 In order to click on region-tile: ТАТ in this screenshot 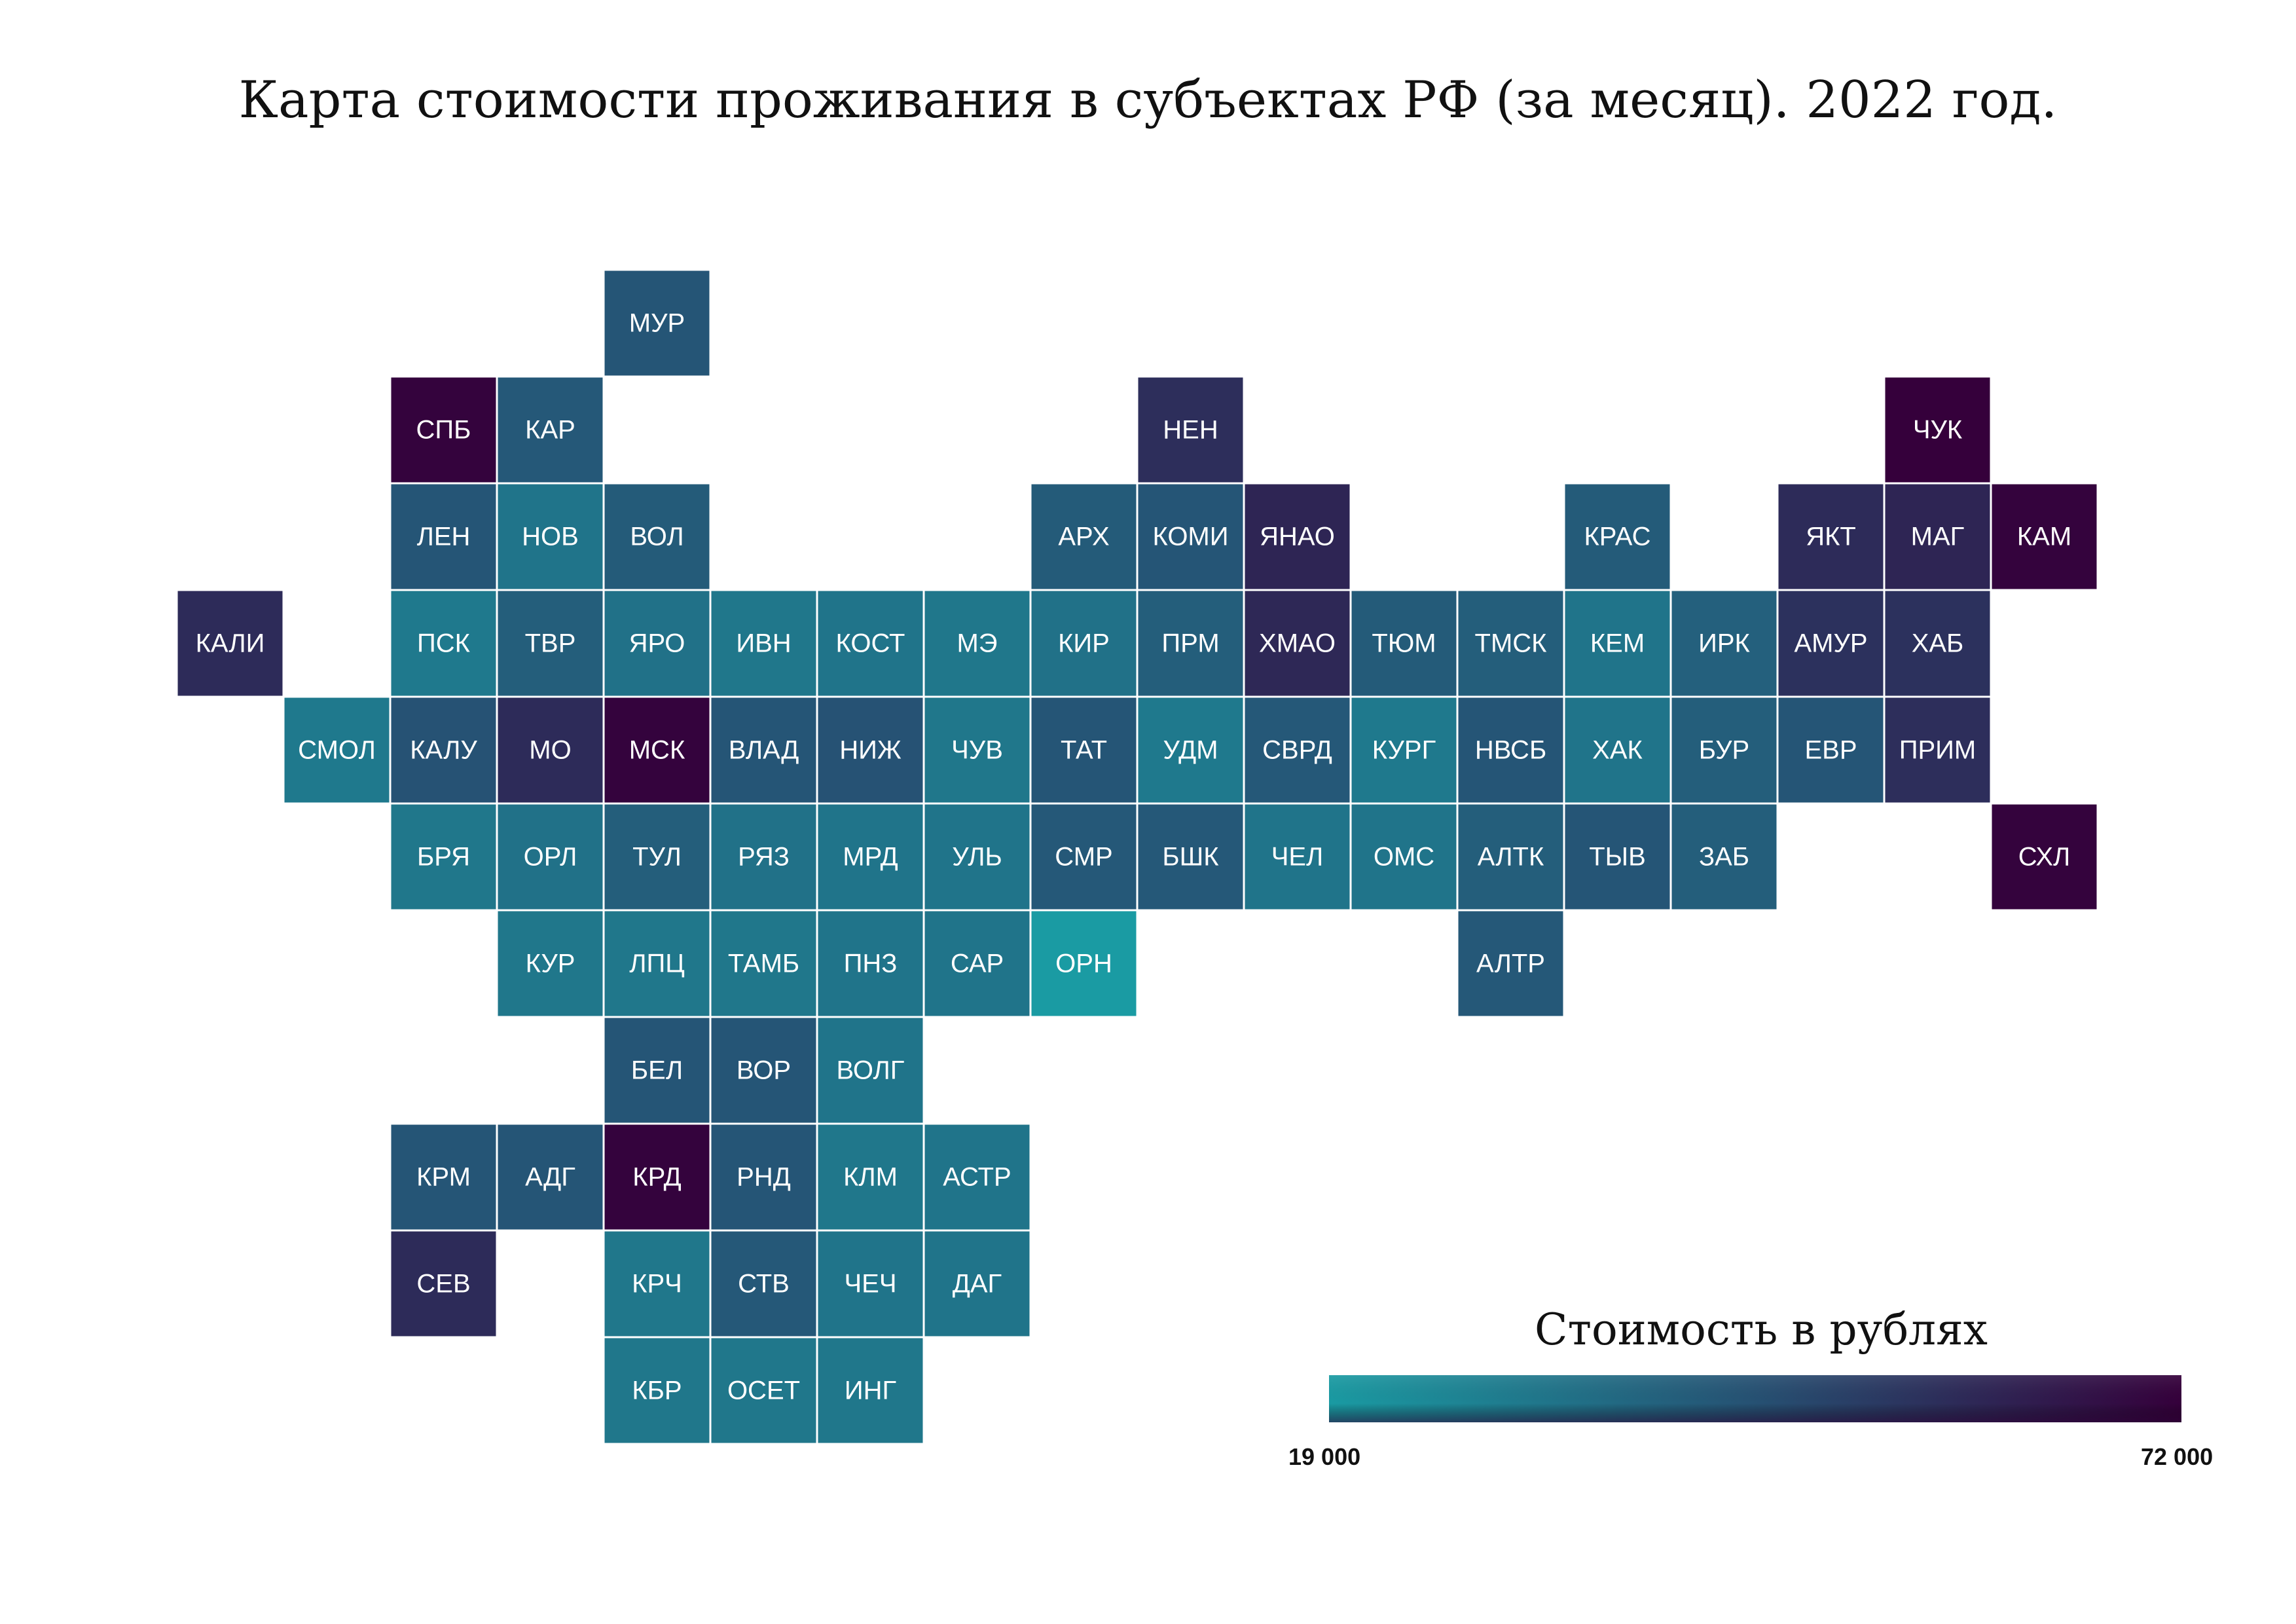, I will do `click(1084, 750)`.